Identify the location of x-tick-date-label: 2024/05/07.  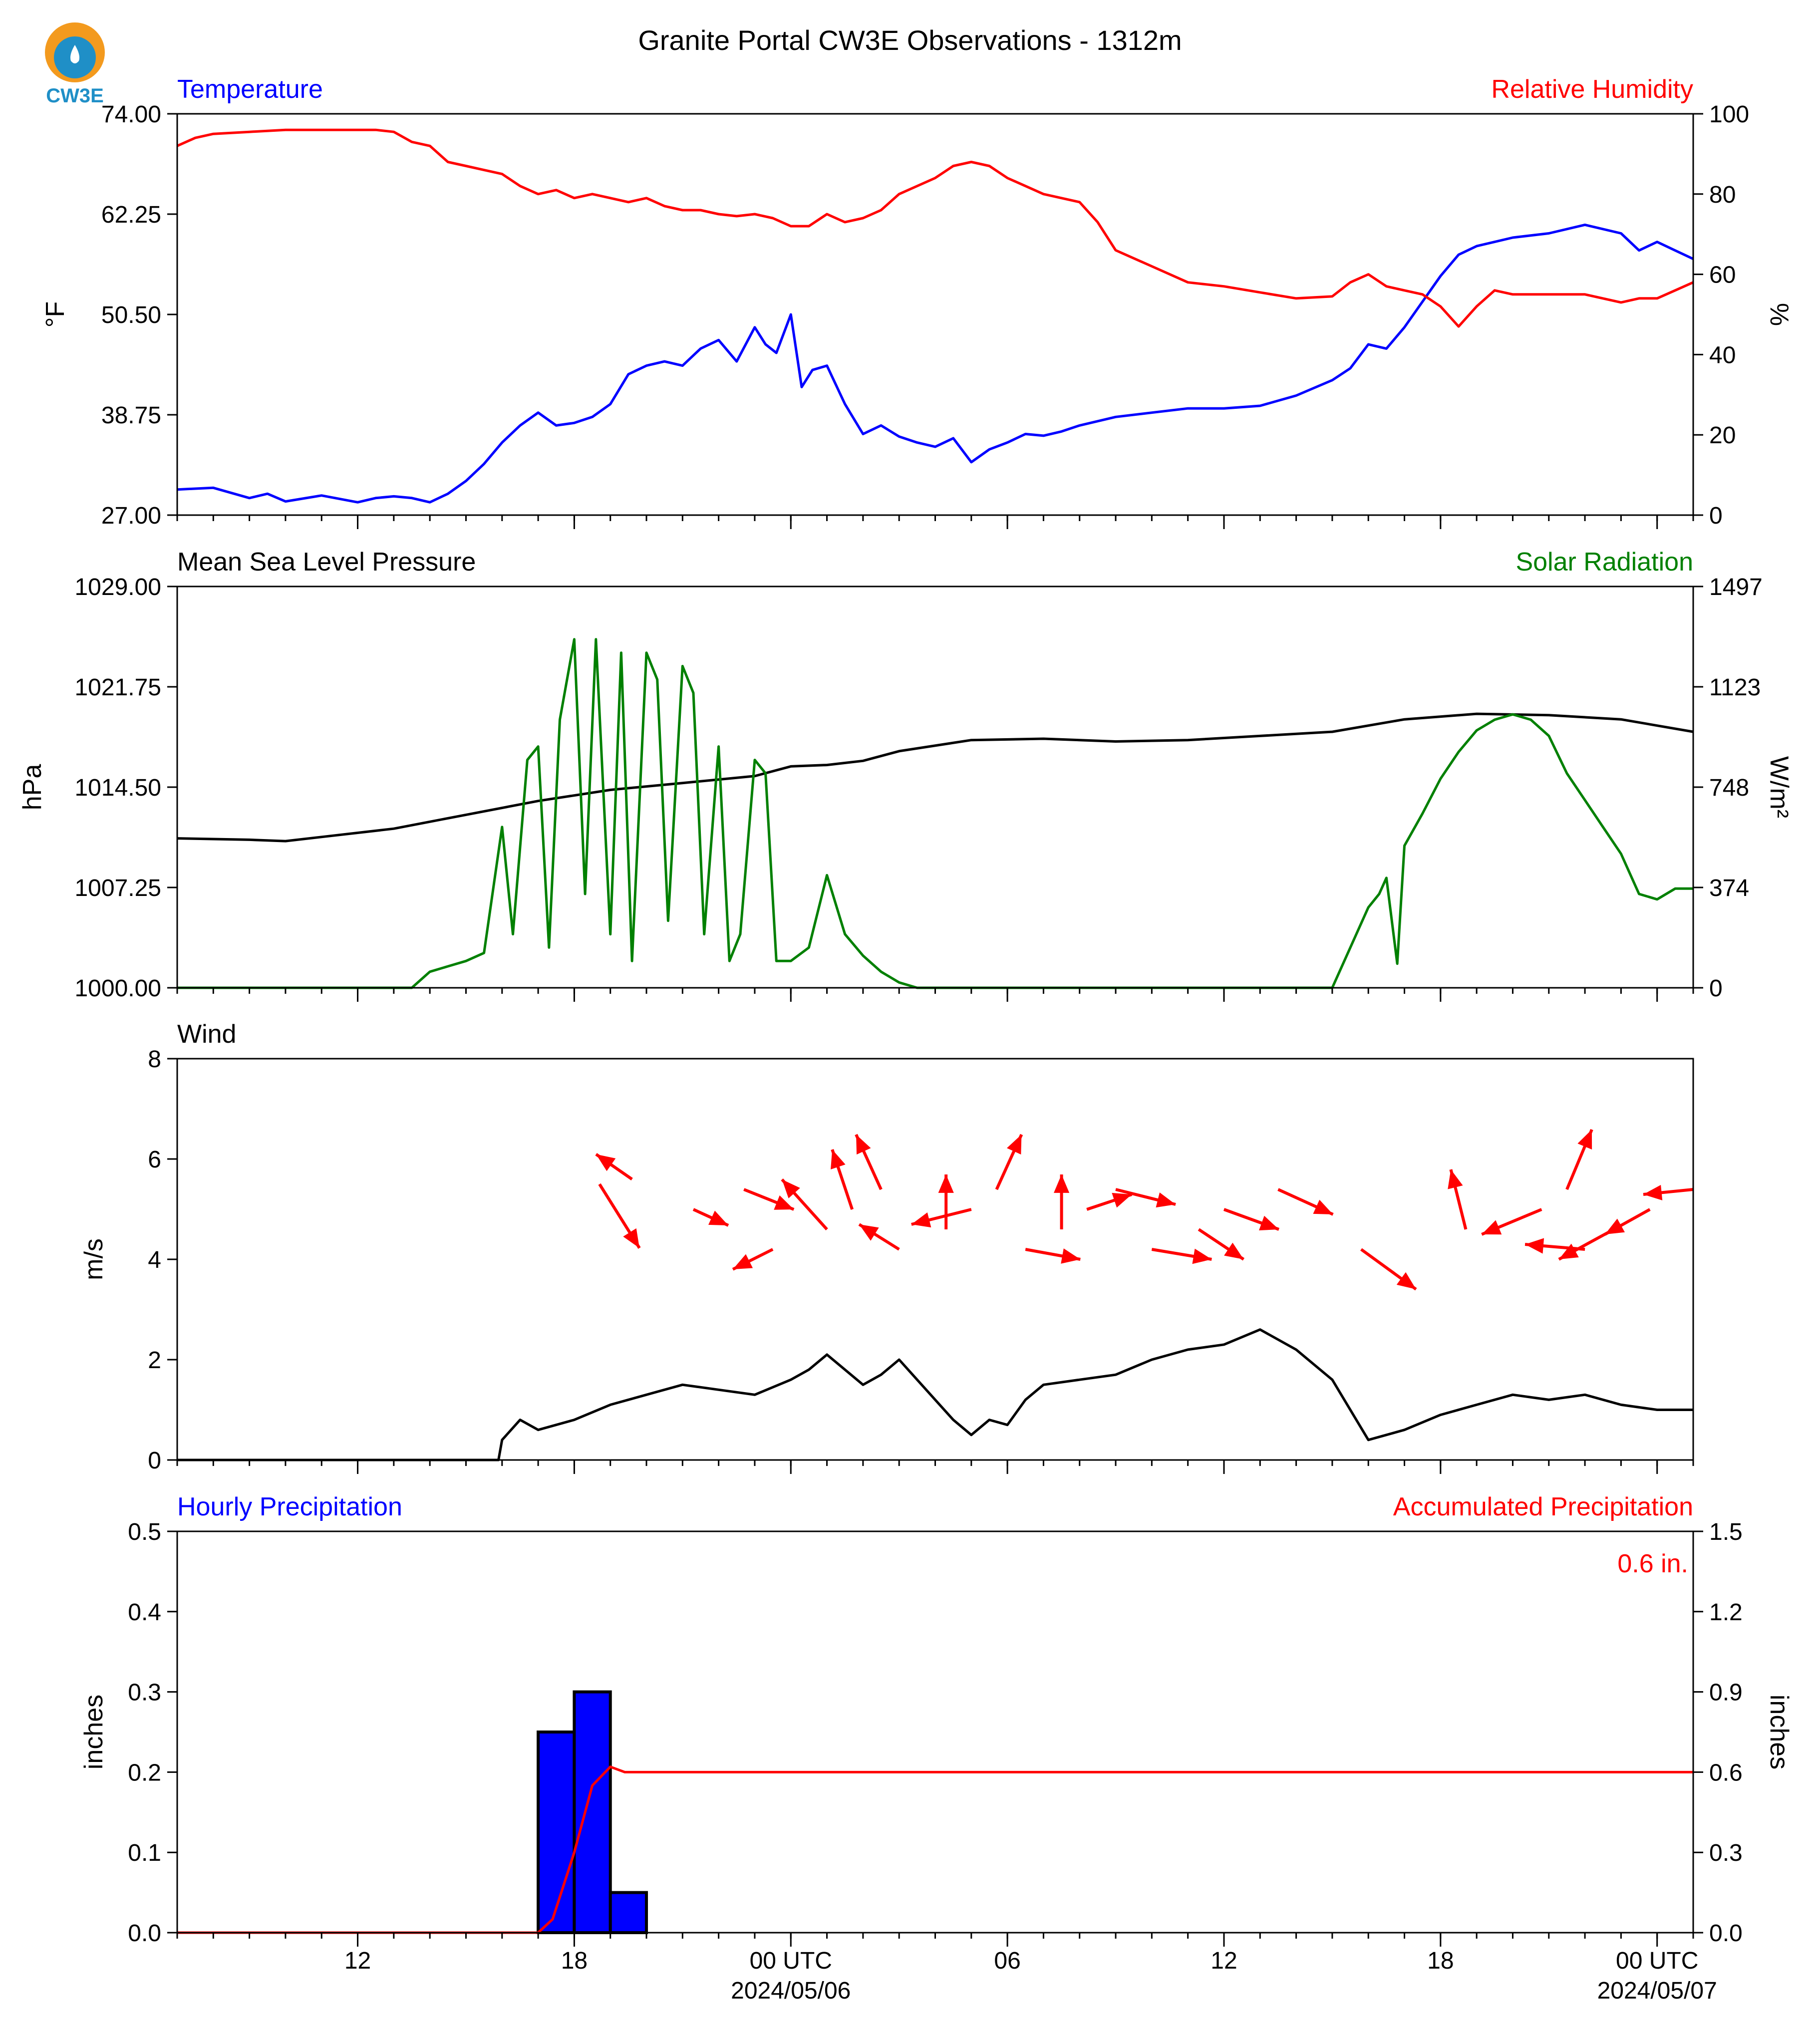
(1657, 1991).